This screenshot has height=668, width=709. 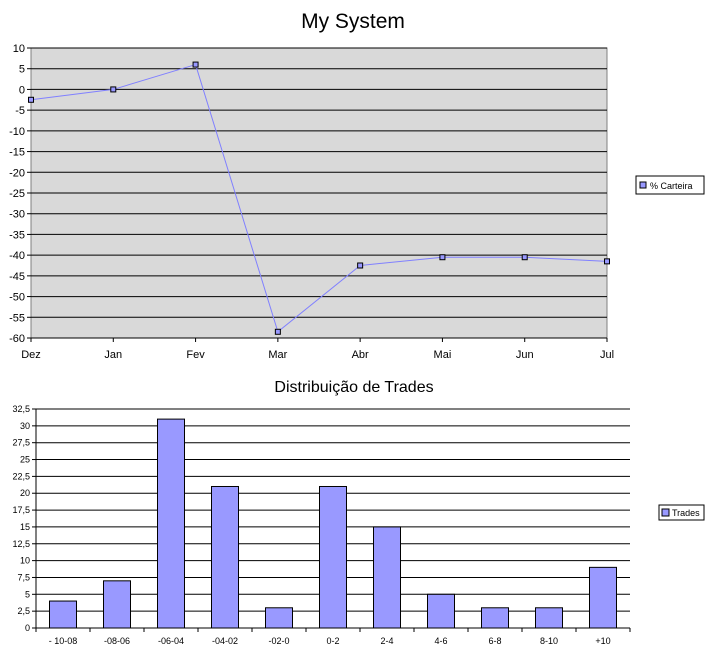 I want to click on chart2-x-tick-label: - 10-08, so click(x=63, y=641).